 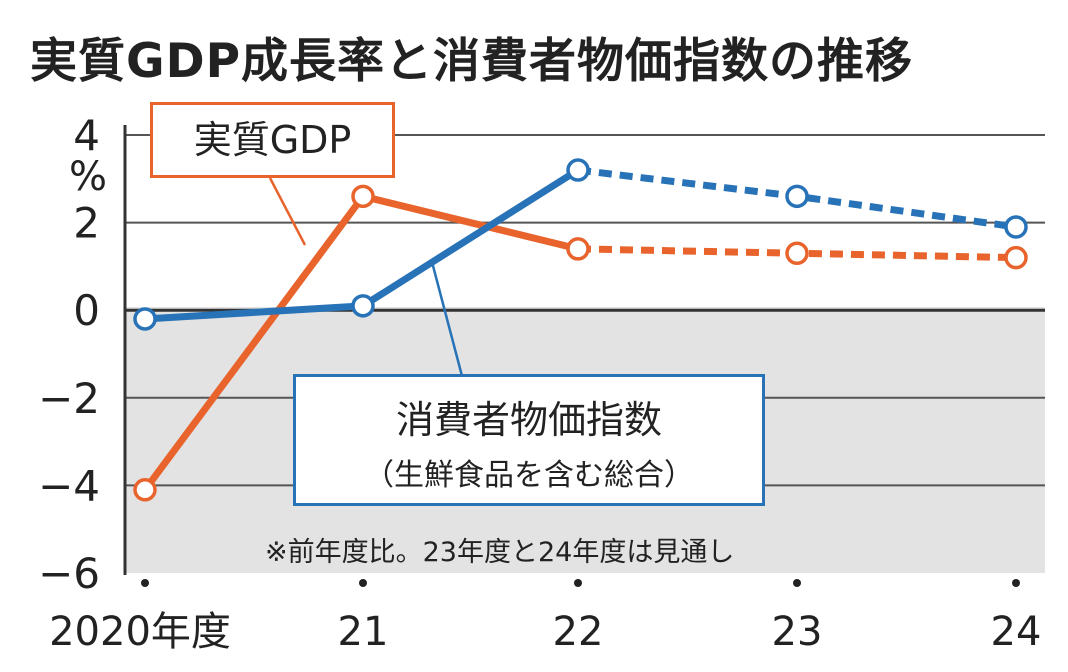 What do you see at coordinates (363, 632) in the screenshot?
I see `x-tick-label: 21` at bounding box center [363, 632].